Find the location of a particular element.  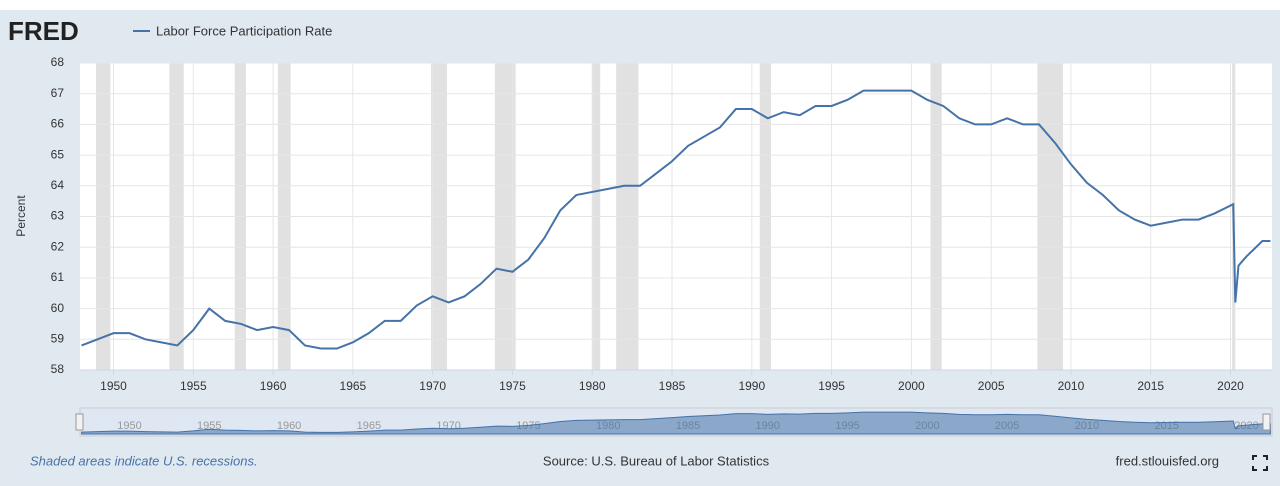

x-tick-label: 1970 is located at coordinates (432, 386).